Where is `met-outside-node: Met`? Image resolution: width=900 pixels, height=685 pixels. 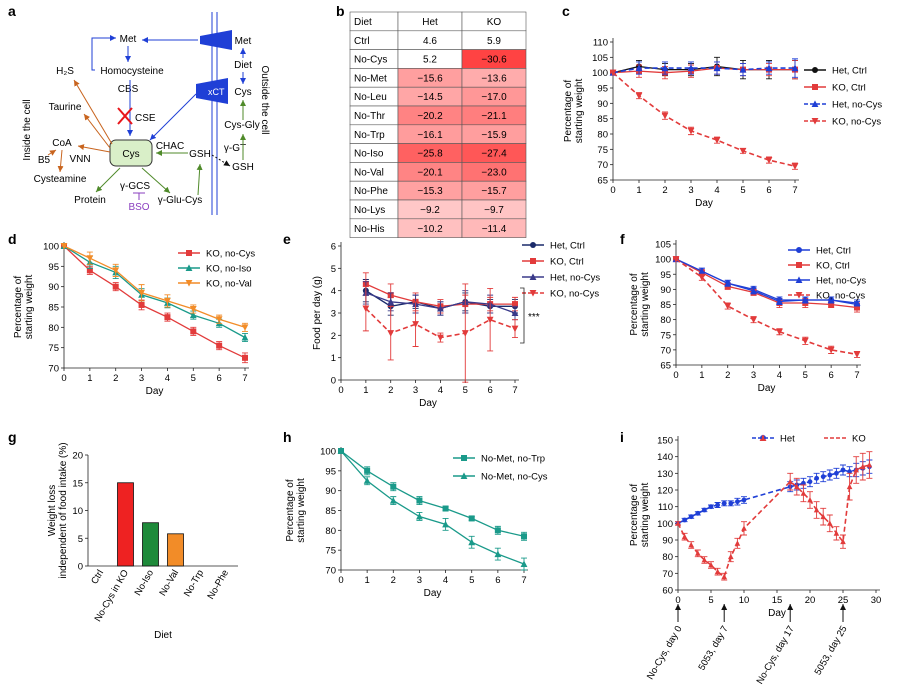
met-outside-node: Met is located at coordinates (243, 41).